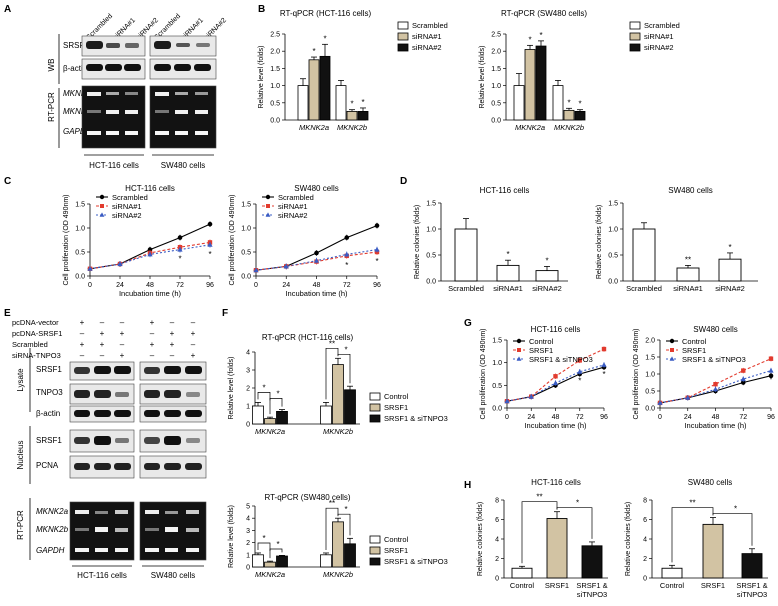  Describe the element at coordinates (52, 529) in the screenshot. I see `row-label: MKNK2b` at that location.